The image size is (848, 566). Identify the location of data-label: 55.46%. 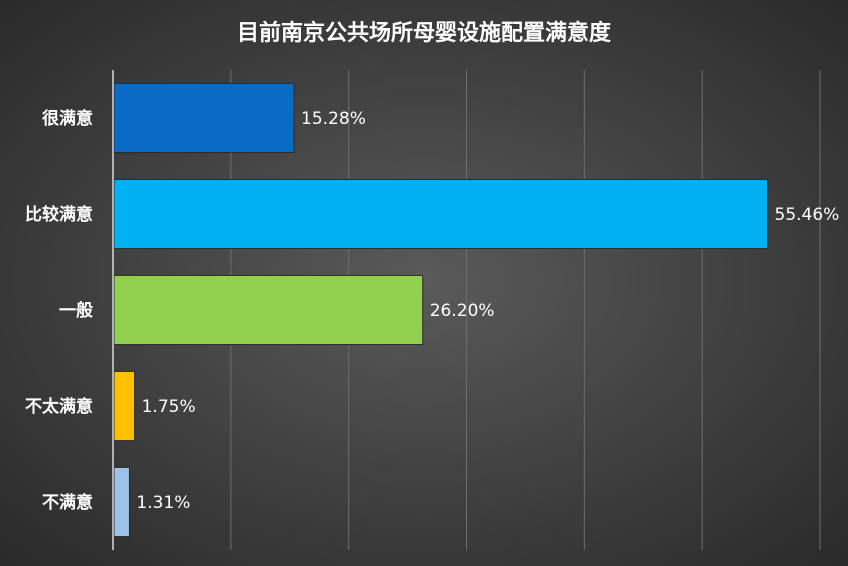
(807, 215).